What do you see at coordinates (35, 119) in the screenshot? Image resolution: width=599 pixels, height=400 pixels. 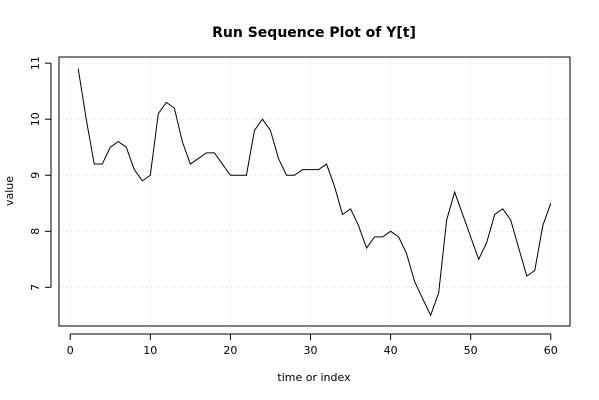 I see `y-tick-label: 10` at bounding box center [35, 119].